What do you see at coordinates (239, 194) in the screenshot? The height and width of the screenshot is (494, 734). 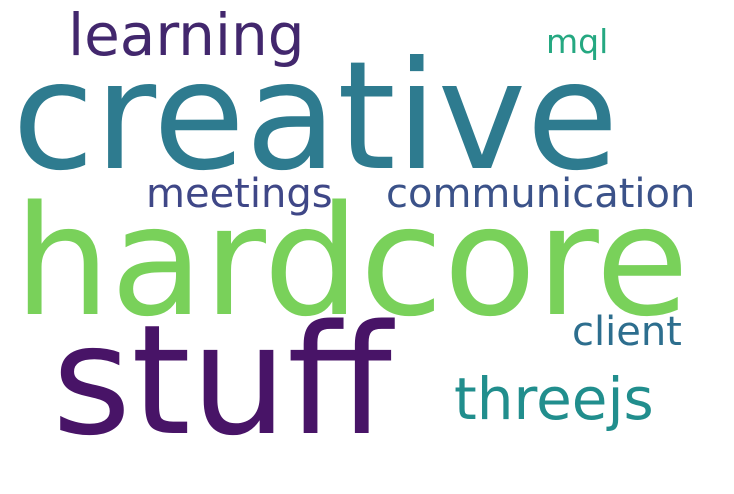 I see `word-meetings: meetings` at bounding box center [239, 194].